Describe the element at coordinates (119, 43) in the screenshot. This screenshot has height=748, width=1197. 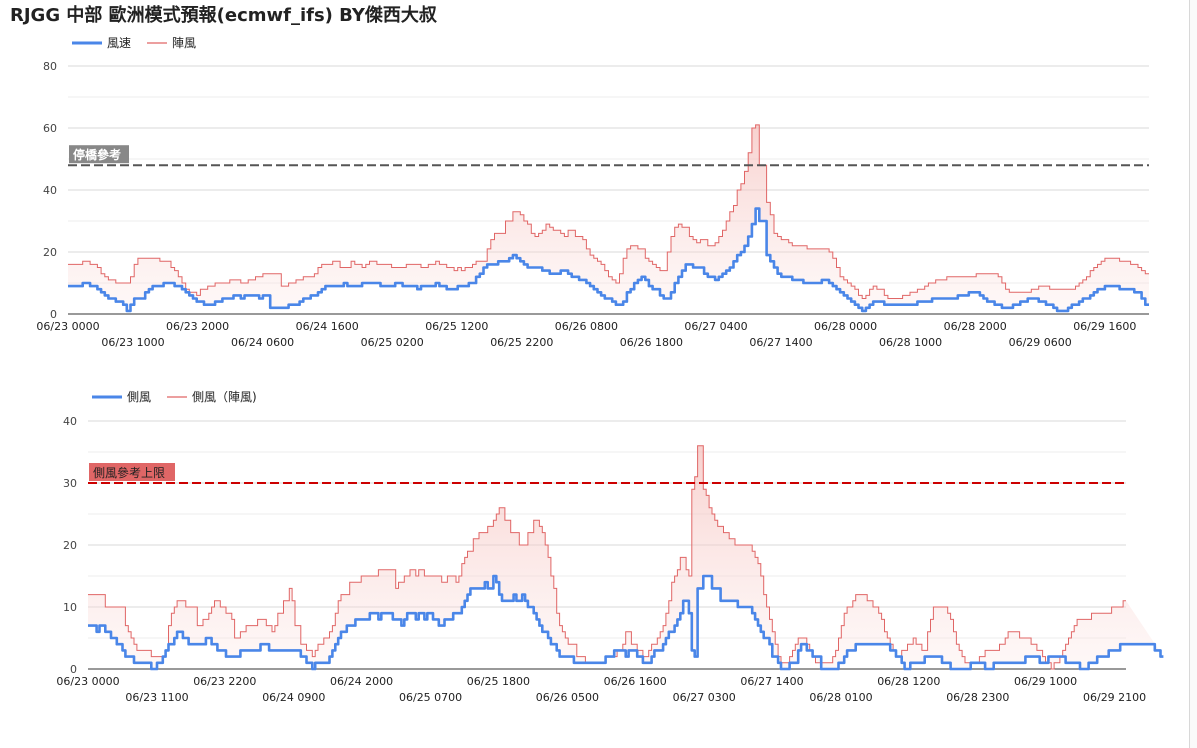
I see `legend-label-speed: 風速` at that location.